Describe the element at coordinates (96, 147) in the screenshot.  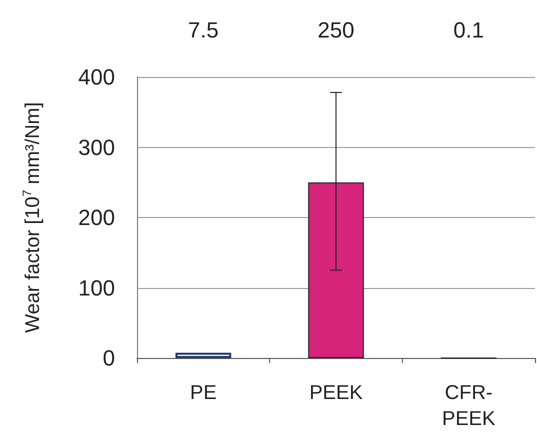
I see `y-tick-label: 300` at that location.